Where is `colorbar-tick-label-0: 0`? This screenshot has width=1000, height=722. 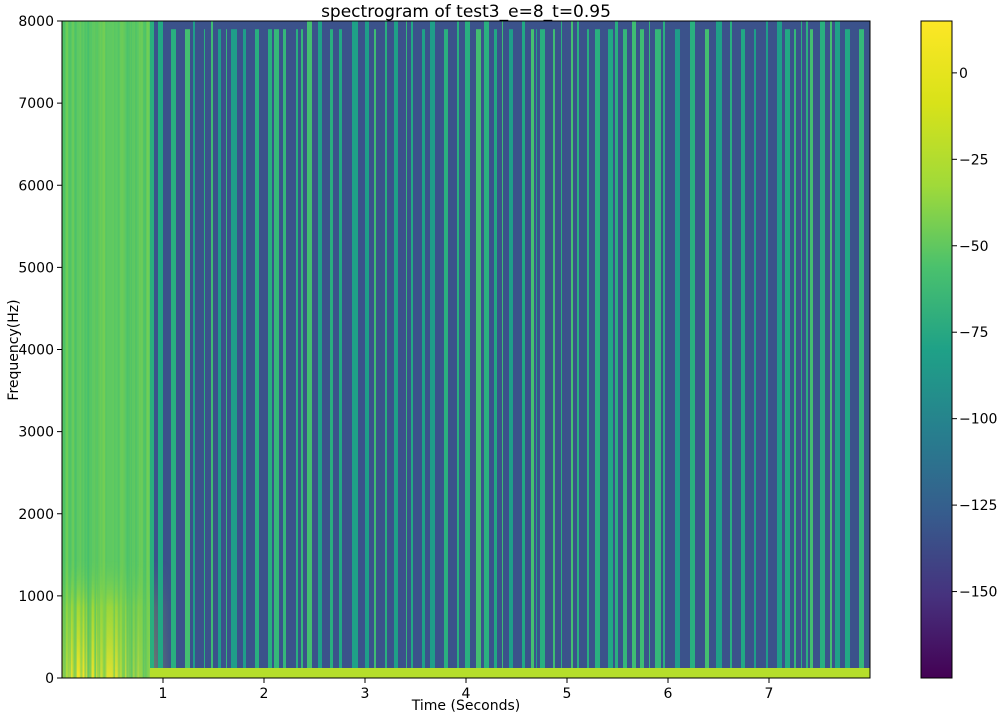 colorbar-tick-label-0: 0 is located at coordinates (963, 74).